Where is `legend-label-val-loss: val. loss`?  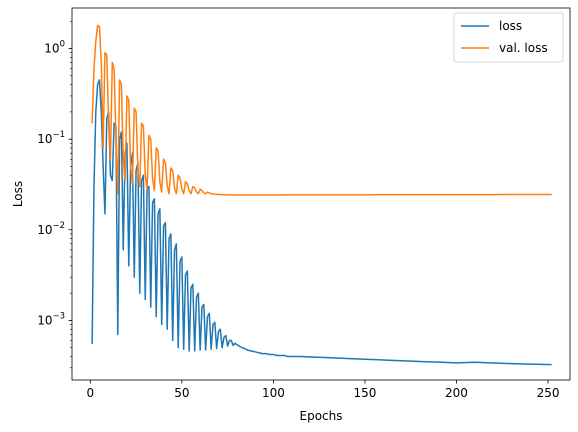 legend-label-val-loss: val. loss is located at coordinates (523, 48).